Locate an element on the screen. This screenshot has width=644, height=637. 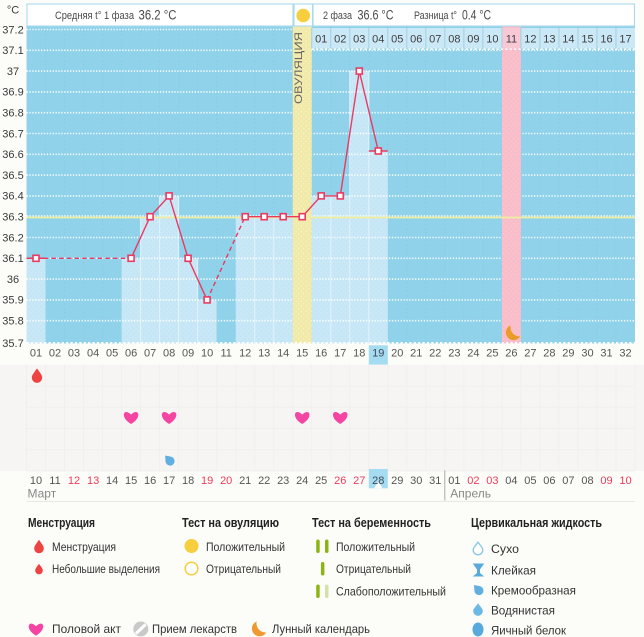
svg-text: Апрель is located at coordinates (470, 494).